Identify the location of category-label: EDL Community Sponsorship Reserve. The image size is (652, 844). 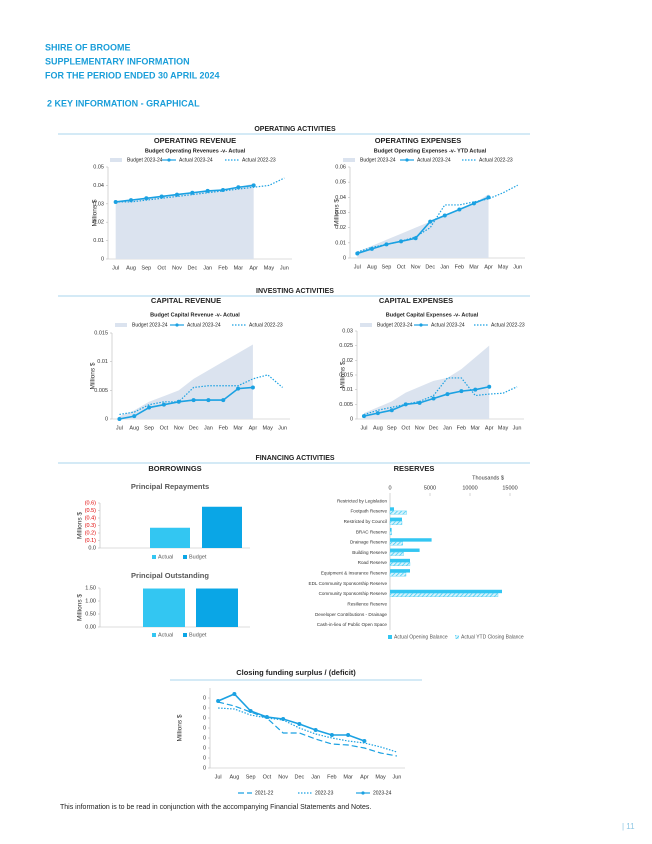
(348, 583).